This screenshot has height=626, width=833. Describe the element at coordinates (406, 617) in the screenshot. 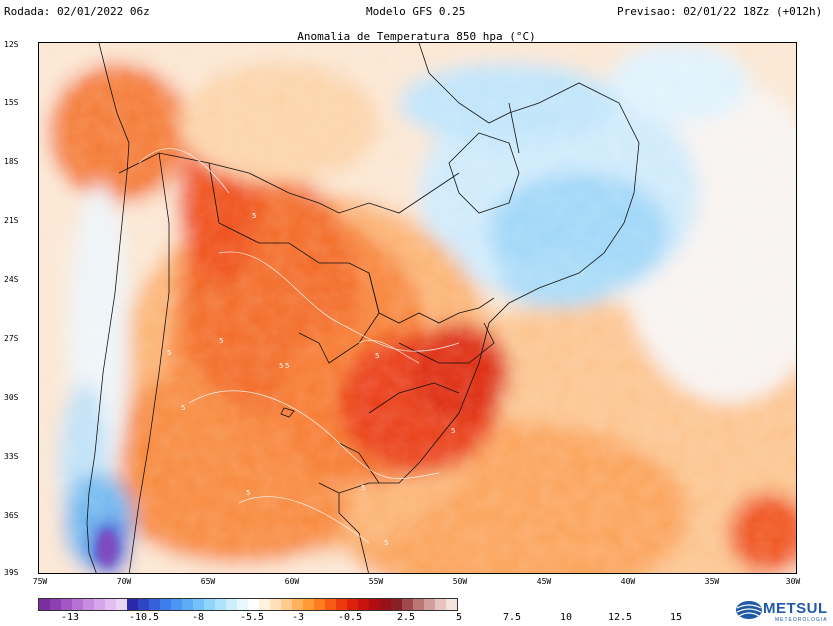

I see `colorbar-label: 2.5` at that location.